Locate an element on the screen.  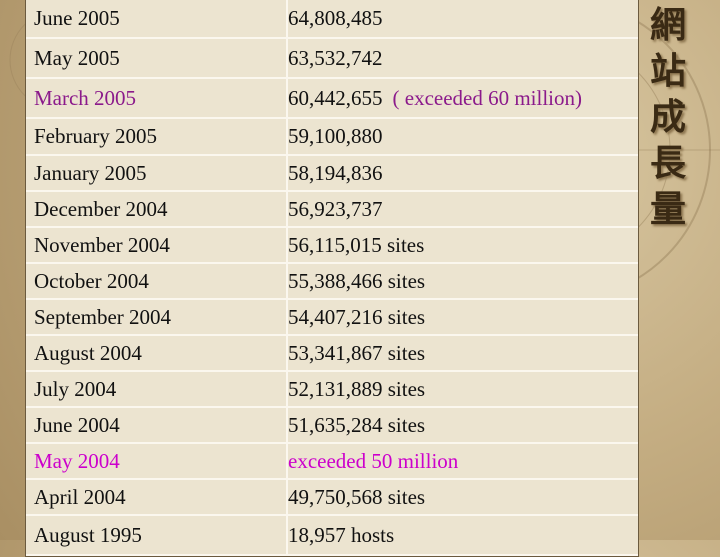
month-cell: July 2004 is located at coordinates (157, 389).